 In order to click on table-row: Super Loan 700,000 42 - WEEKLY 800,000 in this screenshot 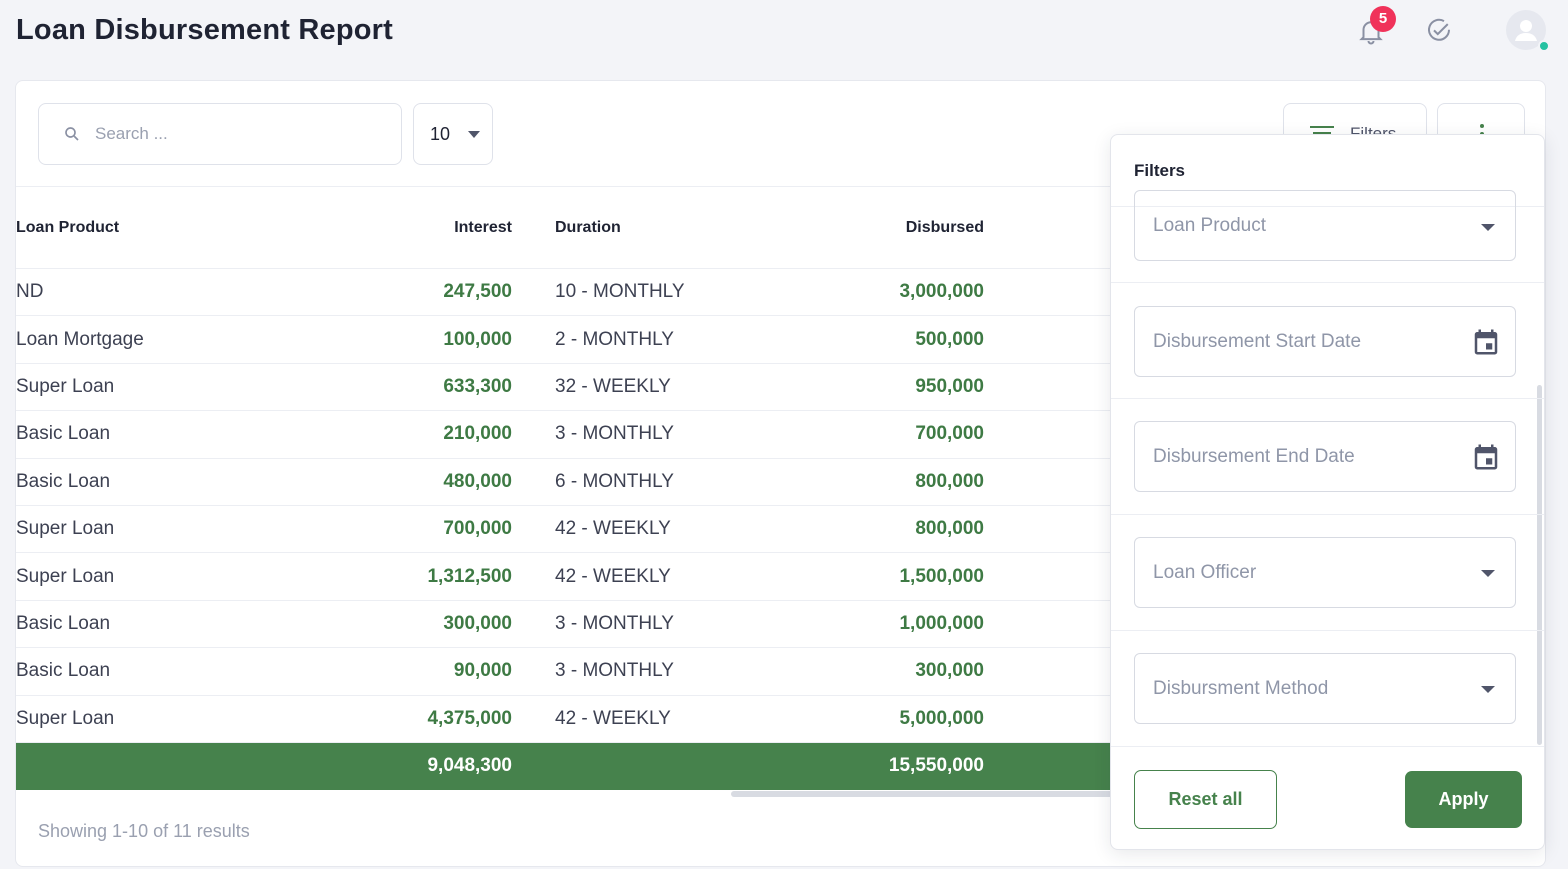, I will do `click(566, 530)`.